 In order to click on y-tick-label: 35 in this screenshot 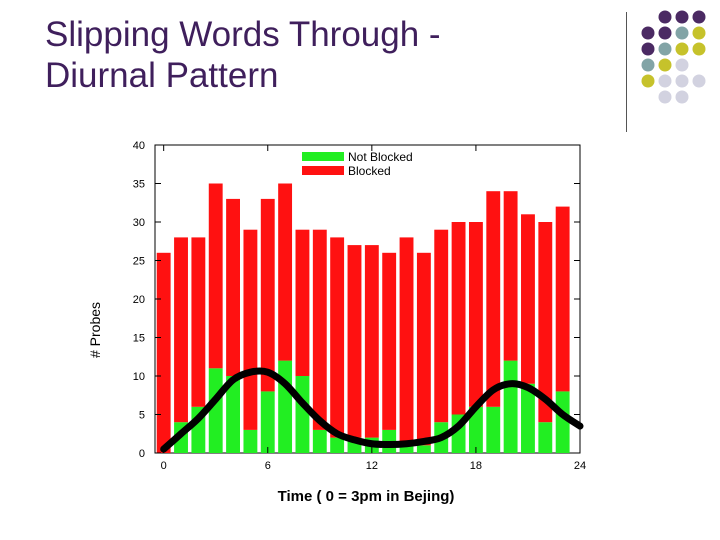, I will do `click(139, 185)`.